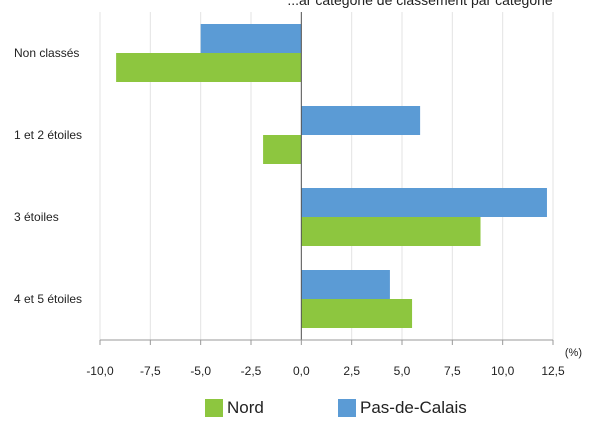 The width and height of the screenshot is (598, 422). What do you see at coordinates (36, 217) in the screenshot?
I see `category-label: 3 étoiles` at bounding box center [36, 217].